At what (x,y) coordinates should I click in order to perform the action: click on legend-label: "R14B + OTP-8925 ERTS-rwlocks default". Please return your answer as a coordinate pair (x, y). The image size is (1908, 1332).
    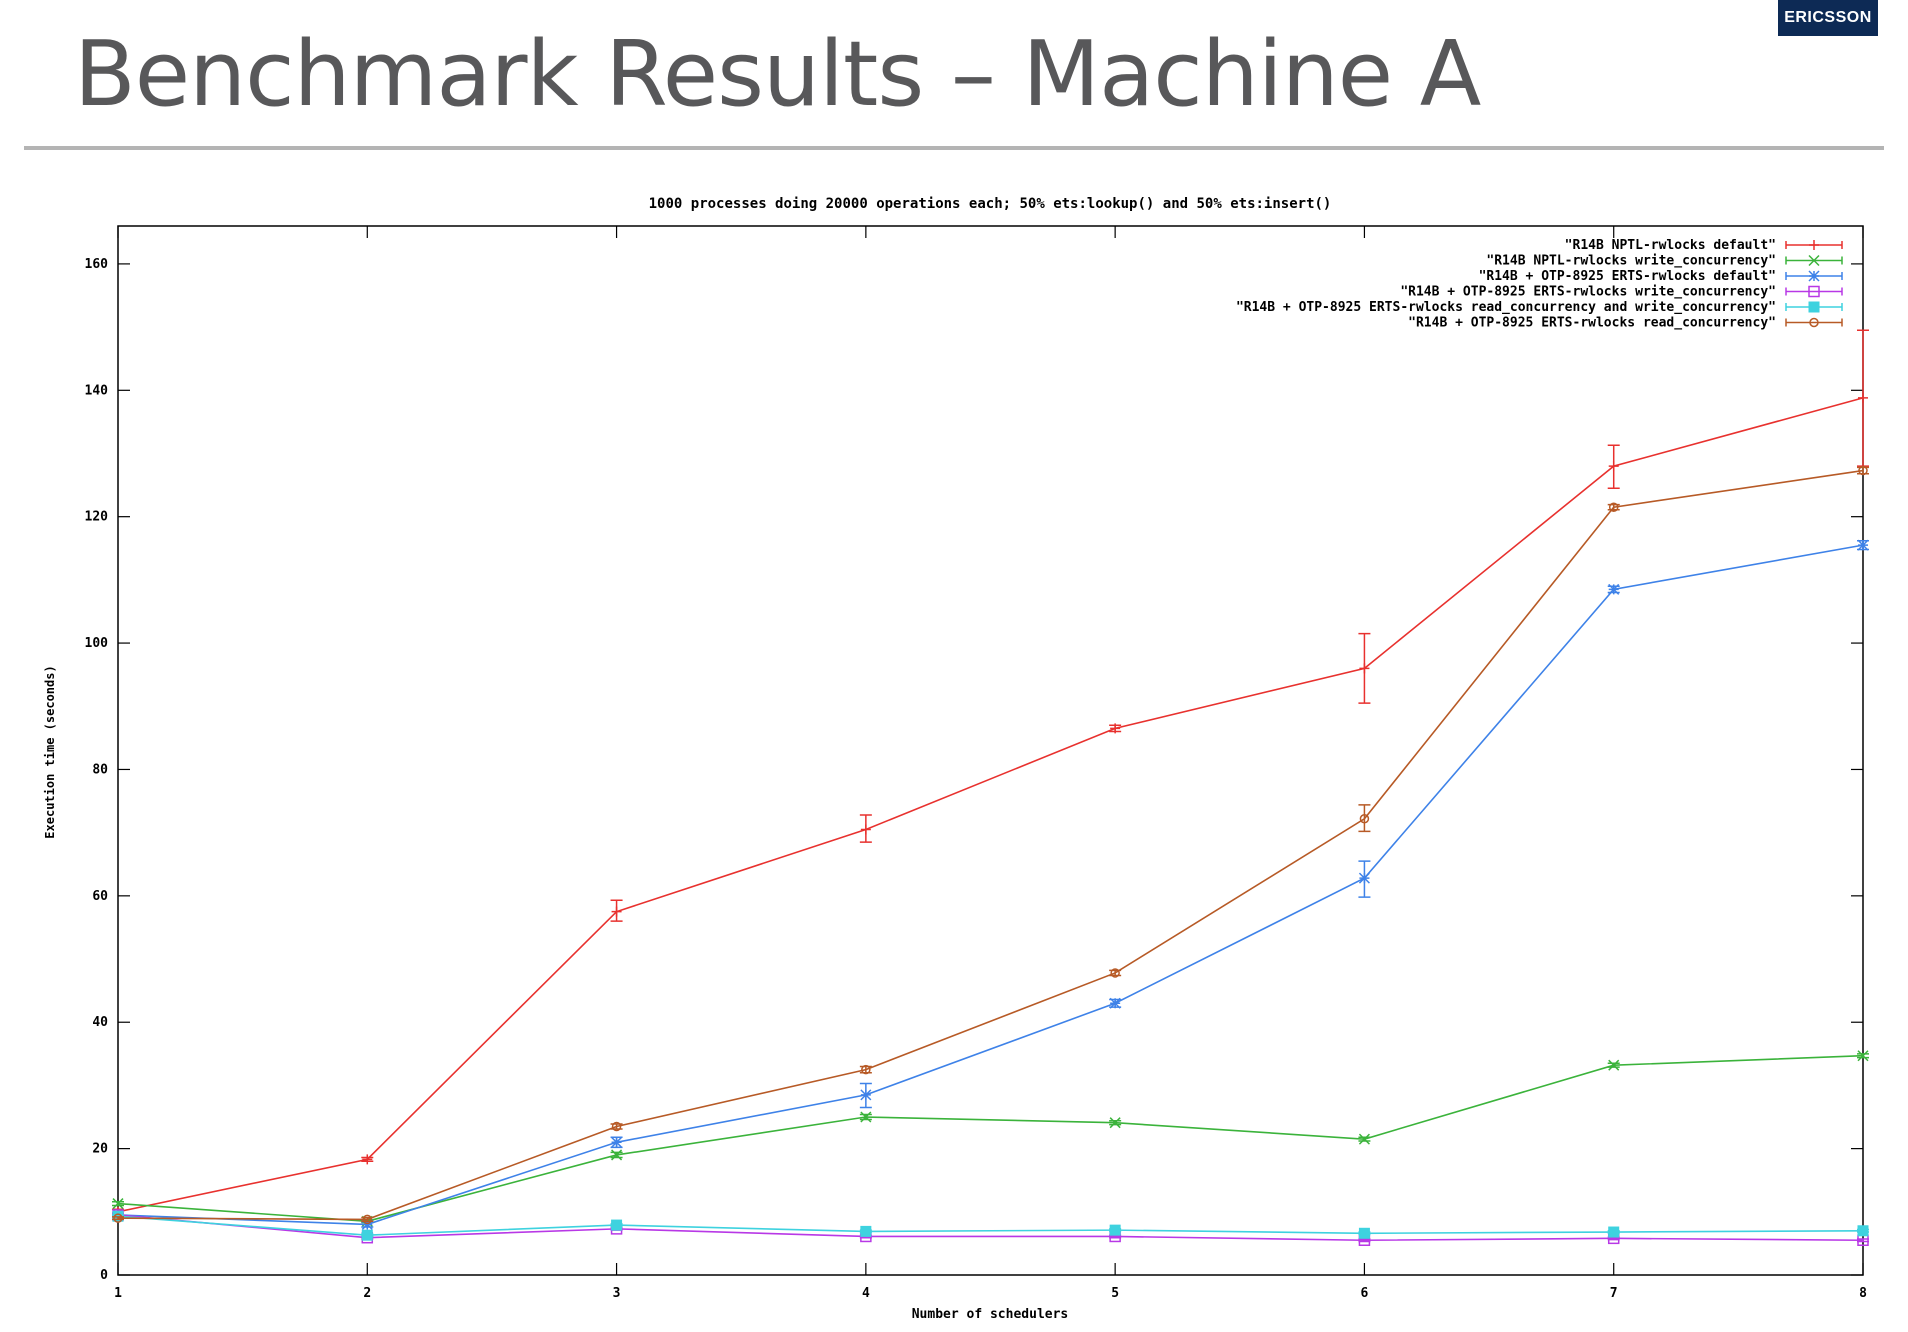
    Looking at the image, I should click on (1627, 276).